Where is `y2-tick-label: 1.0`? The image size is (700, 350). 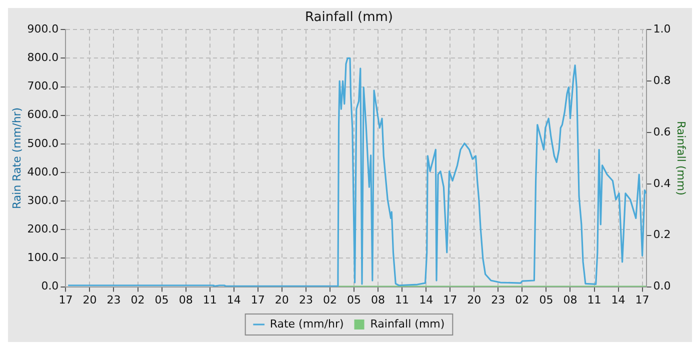 y2-tick-label: 1.0 is located at coordinates (662, 29).